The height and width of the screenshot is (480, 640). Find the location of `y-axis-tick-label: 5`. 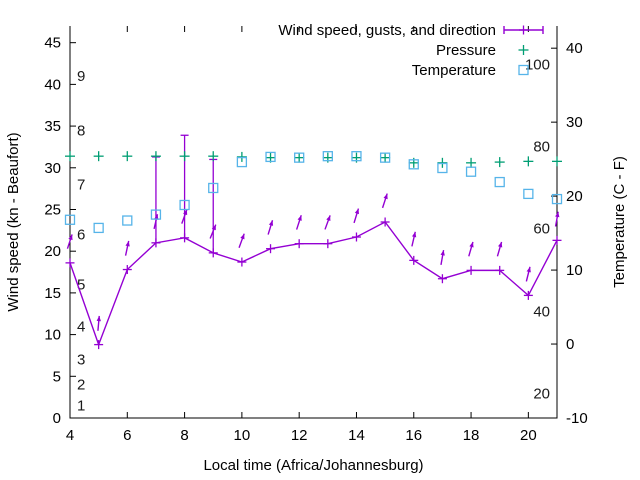

y-axis-tick-label: 5 is located at coordinates (57, 376).